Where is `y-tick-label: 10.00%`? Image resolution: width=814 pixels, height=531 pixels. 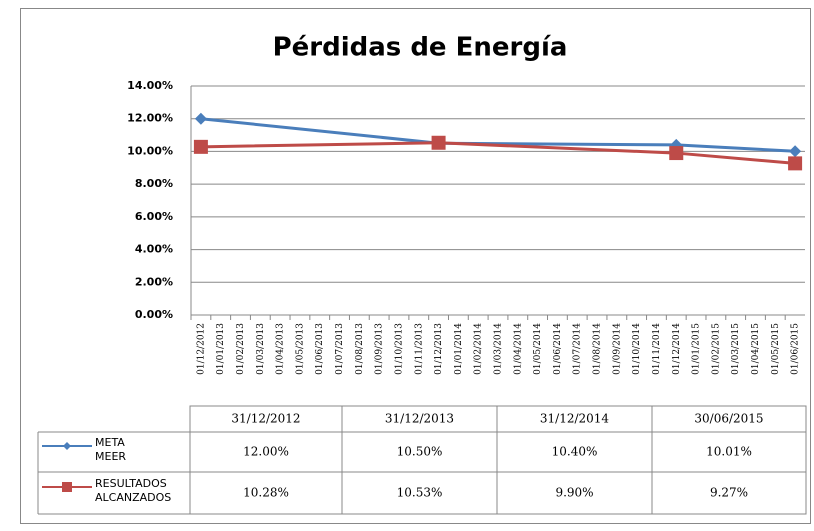 y-tick-label: 10.00% is located at coordinates (150, 150).